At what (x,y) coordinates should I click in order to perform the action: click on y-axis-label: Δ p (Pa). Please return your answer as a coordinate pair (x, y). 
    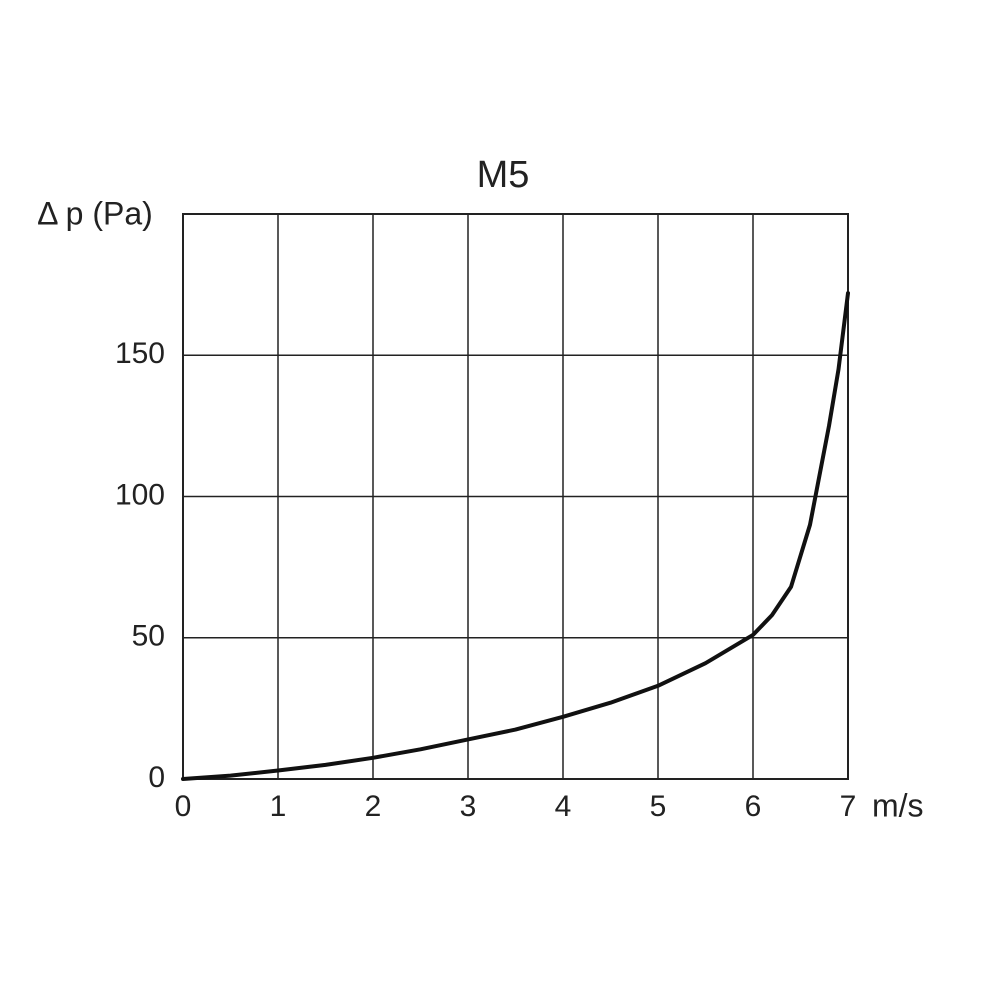
    Looking at the image, I should click on (95, 213).